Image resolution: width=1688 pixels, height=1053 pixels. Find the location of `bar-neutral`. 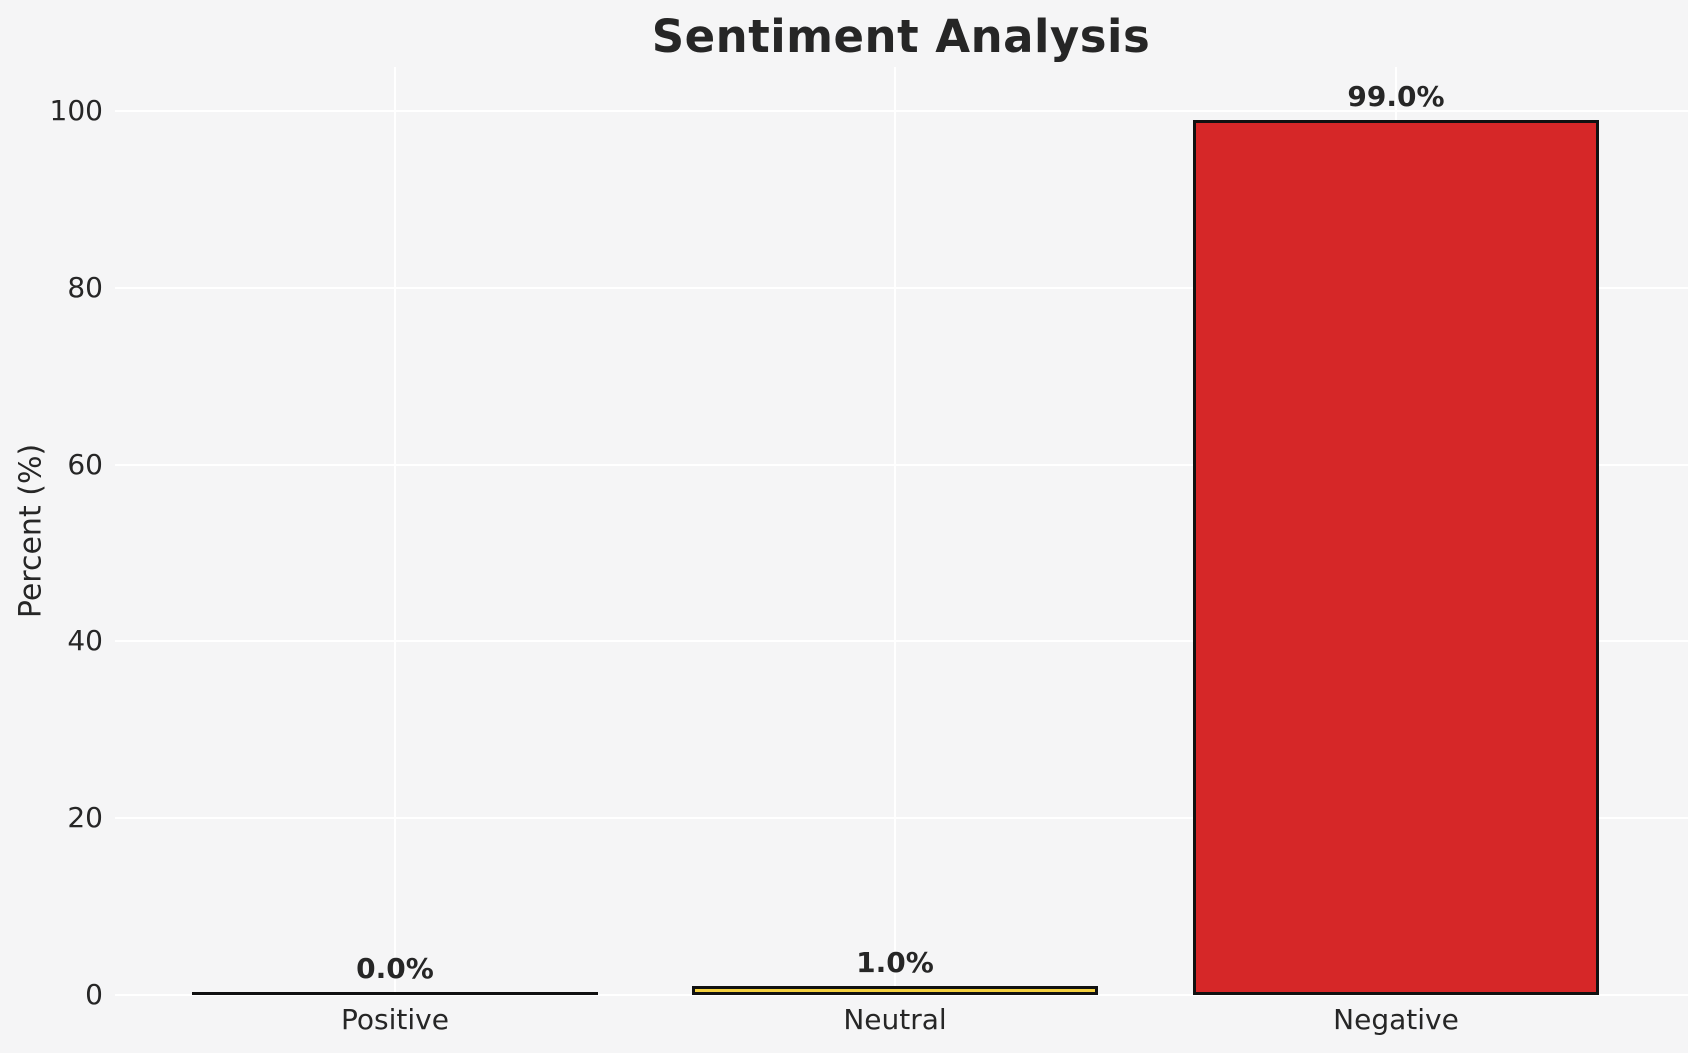

bar-neutral is located at coordinates (895, 990).